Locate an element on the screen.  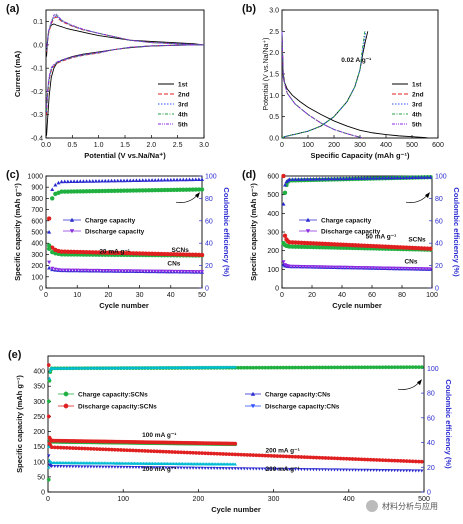
y-tick-label: 800 is located at coordinates (37, 199).